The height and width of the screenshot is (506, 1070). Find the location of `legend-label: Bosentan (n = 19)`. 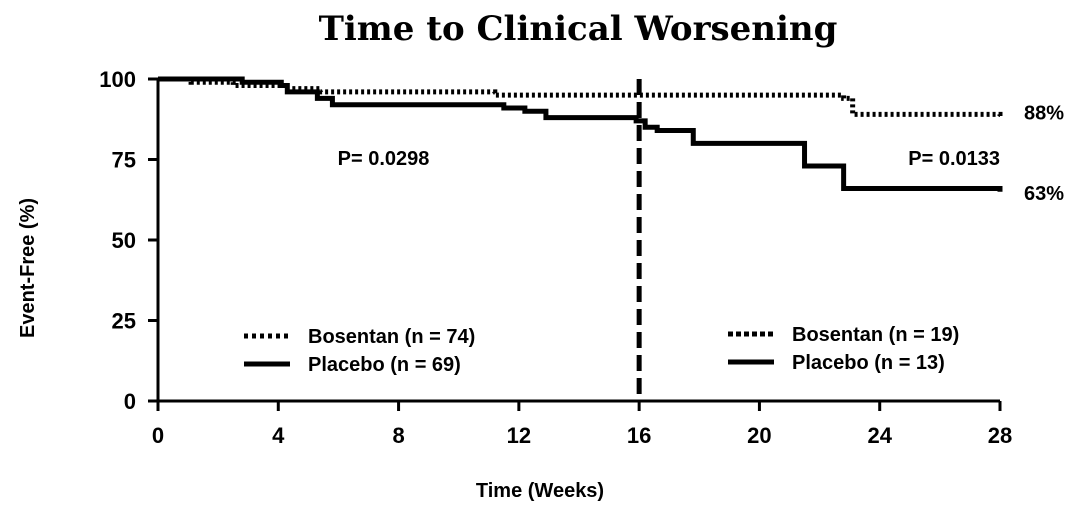

legend-label: Bosentan (n = 19) is located at coordinates (875, 335).